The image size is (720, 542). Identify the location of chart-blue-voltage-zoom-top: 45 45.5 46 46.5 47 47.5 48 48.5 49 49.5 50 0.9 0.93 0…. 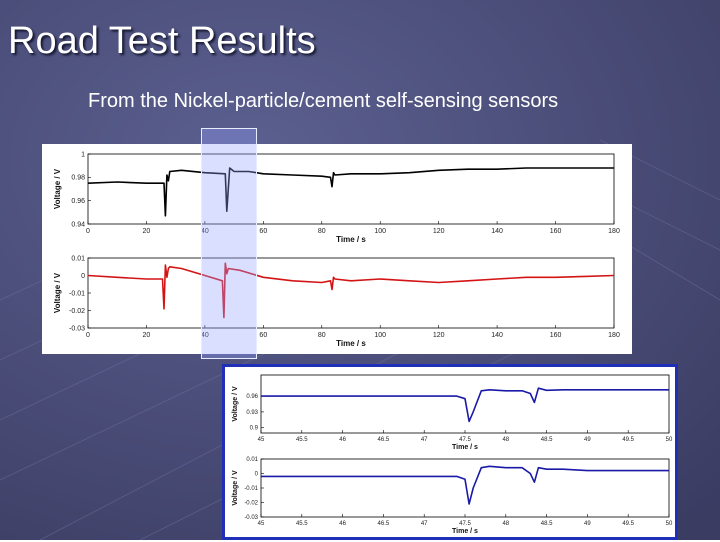
(452, 412).